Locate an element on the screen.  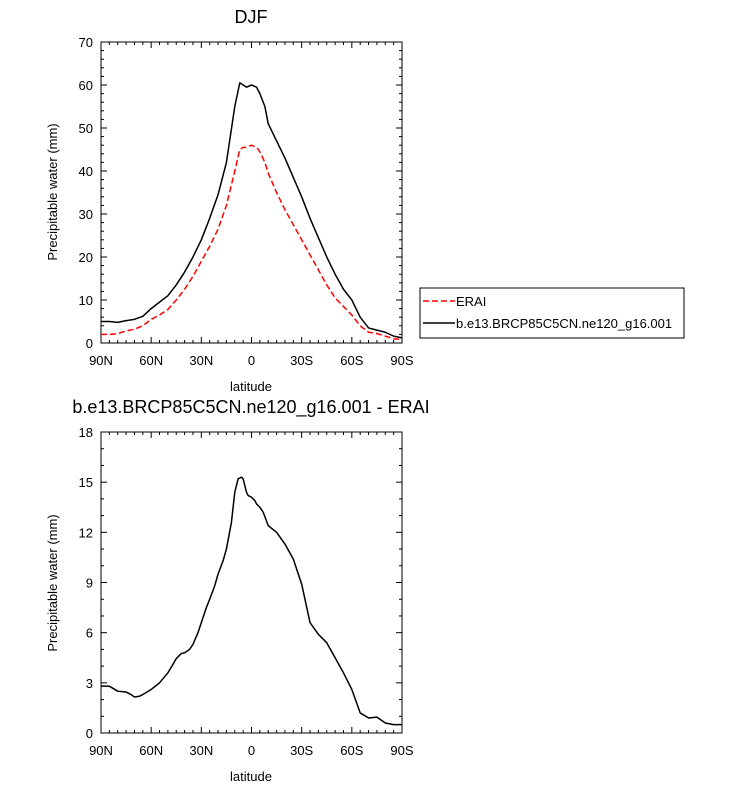
chart-title: DJF is located at coordinates (251, 17).